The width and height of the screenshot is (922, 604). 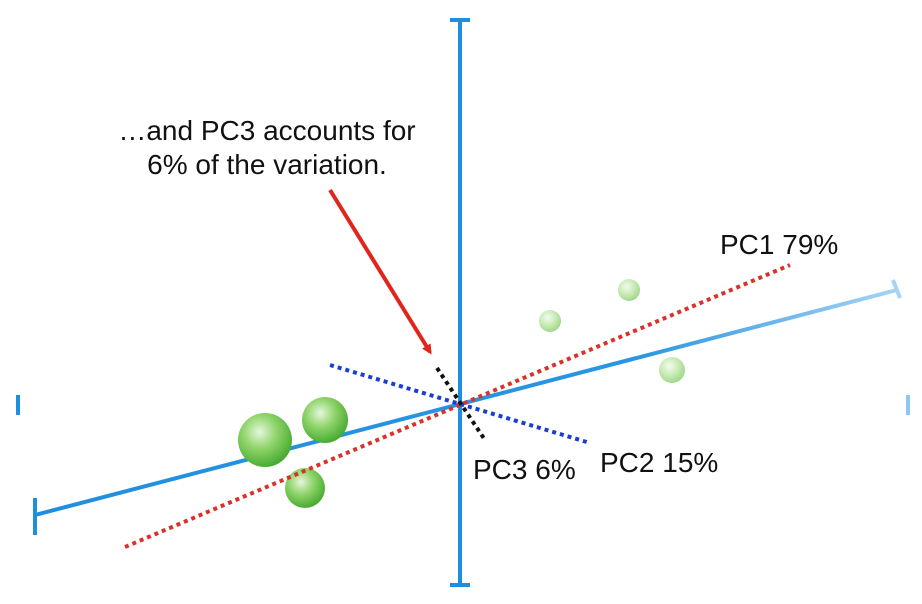 I want to click on annotation: …and PC3 accounts for, so click(x=266, y=130).